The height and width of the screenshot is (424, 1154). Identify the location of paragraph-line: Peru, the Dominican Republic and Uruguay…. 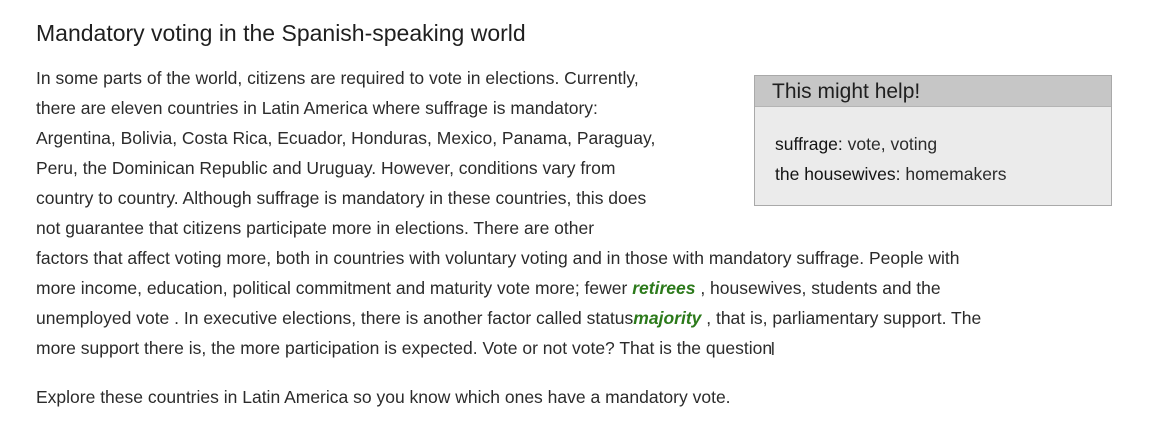
(326, 168).